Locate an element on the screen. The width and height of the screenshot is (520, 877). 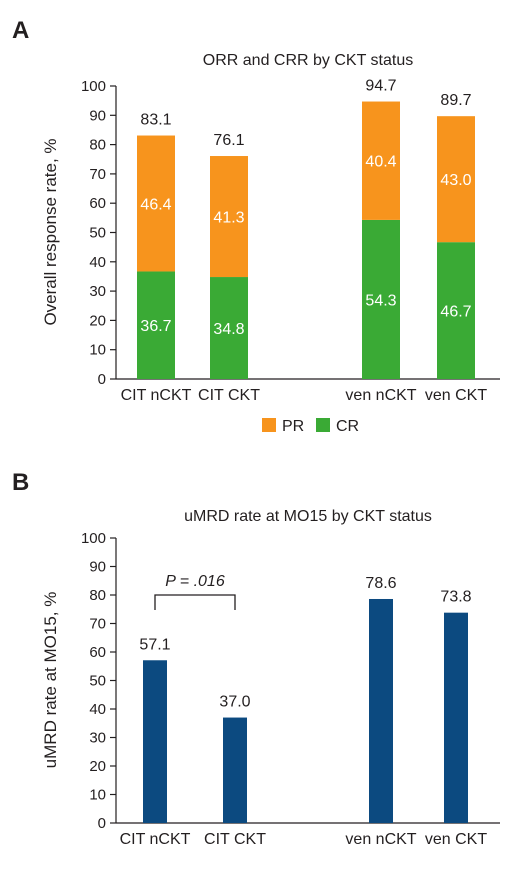
panel-a-x-tick-label-ven-ckt: ven CKT is located at coordinates (456, 395).